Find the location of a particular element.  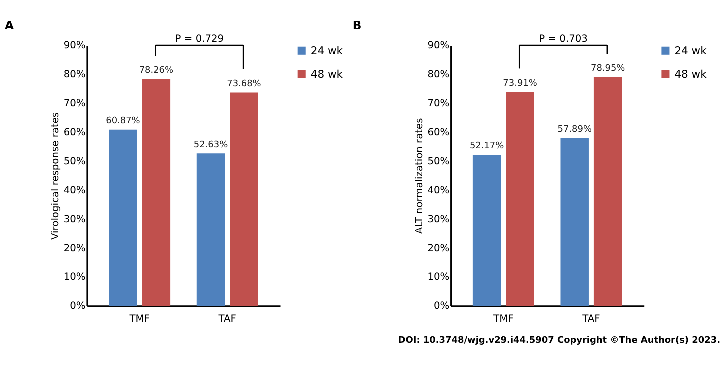

data-label: 78.95% is located at coordinates (608, 69).